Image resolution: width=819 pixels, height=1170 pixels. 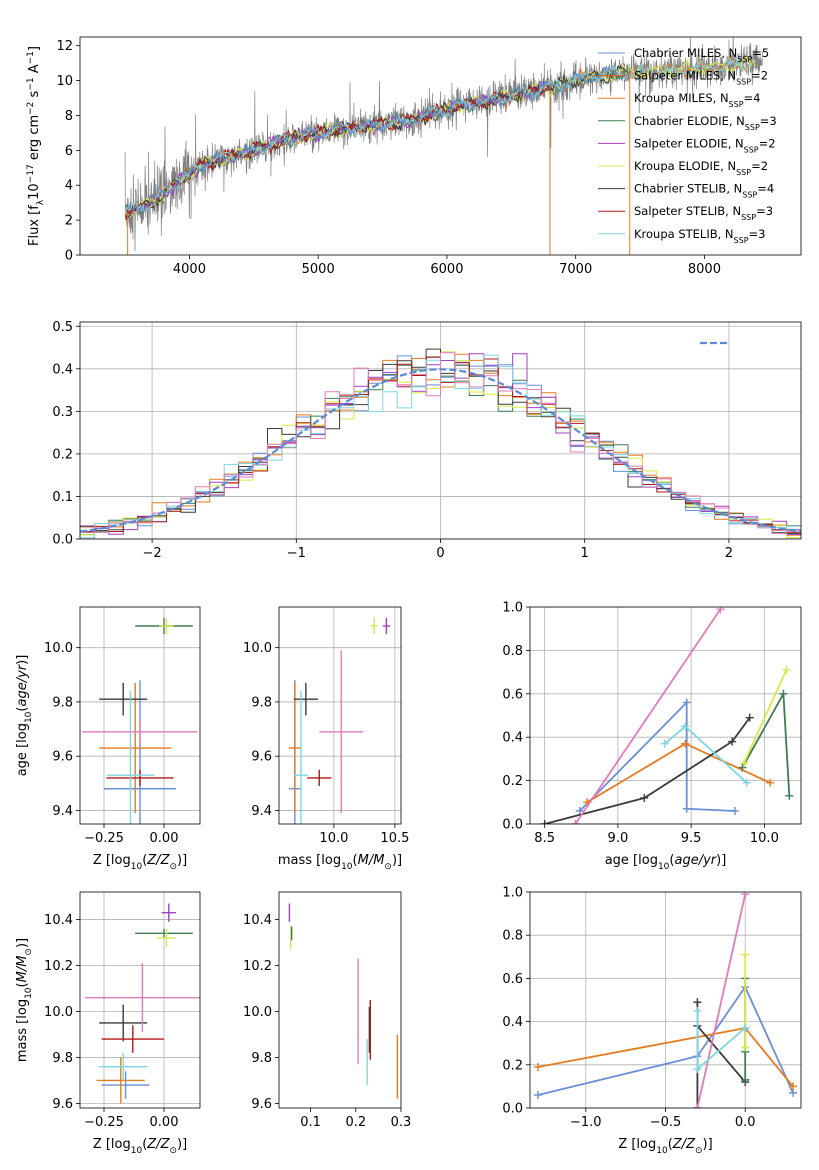 I want to click on x-tick-label: 0.00, so click(x=164, y=1122).